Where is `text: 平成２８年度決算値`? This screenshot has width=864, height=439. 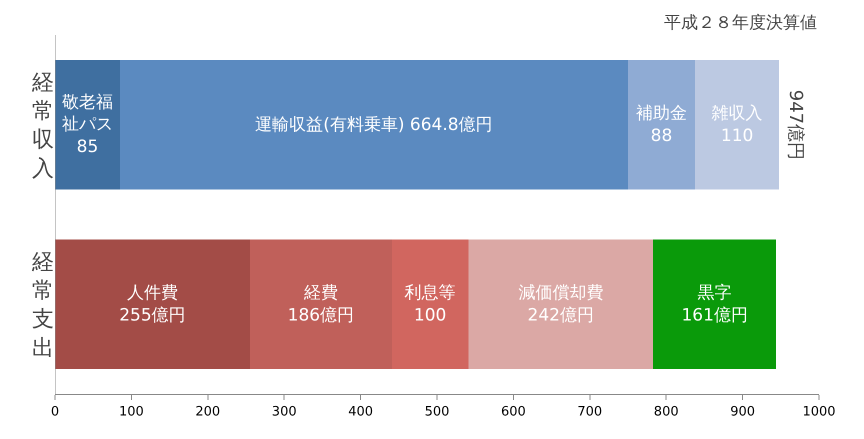
text: 平成２８年度決算値 is located at coordinates (740, 23).